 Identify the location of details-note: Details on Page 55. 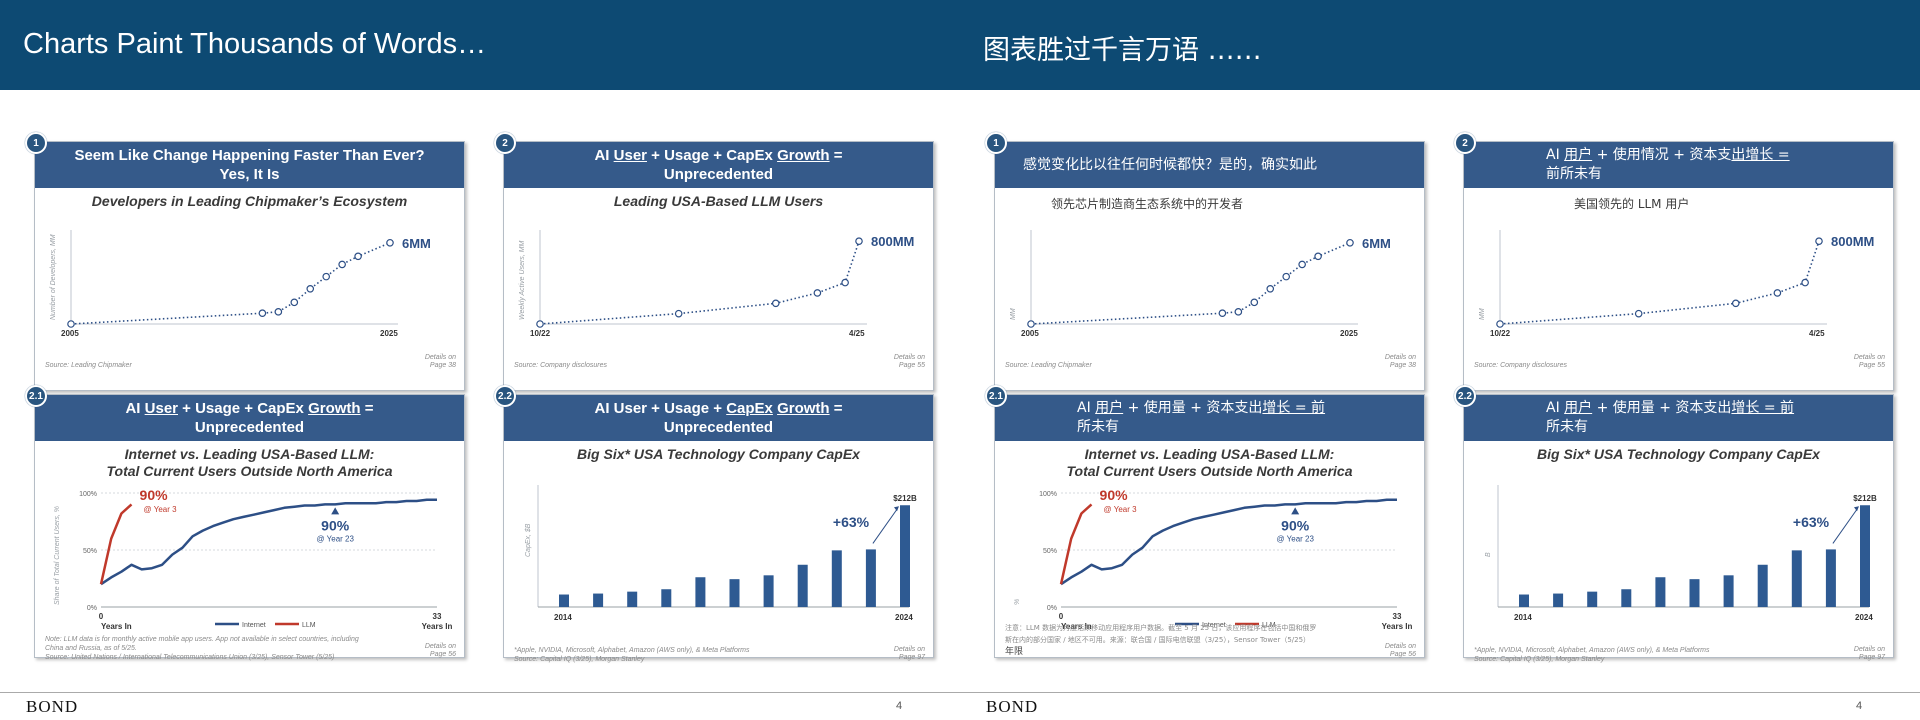
(909, 362).